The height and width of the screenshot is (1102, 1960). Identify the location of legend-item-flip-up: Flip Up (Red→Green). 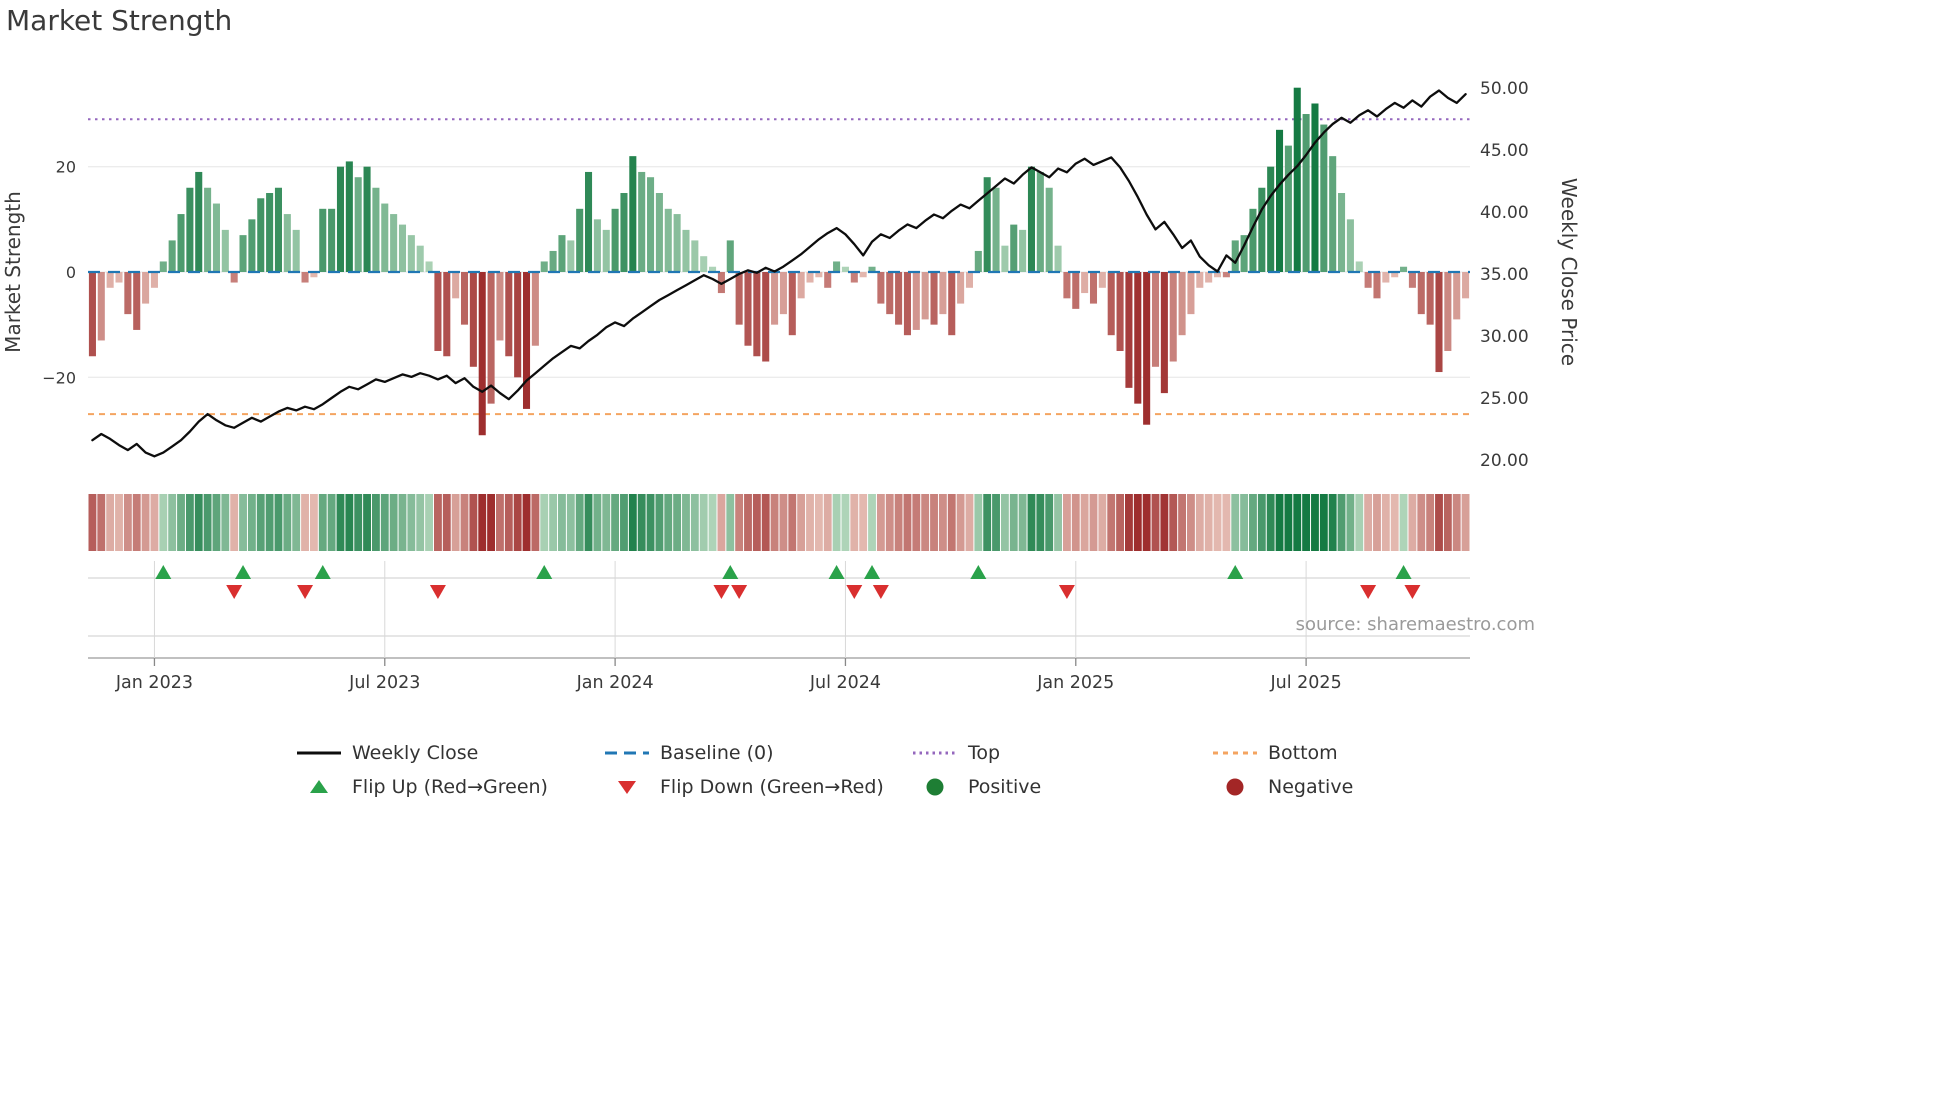
(450, 787).